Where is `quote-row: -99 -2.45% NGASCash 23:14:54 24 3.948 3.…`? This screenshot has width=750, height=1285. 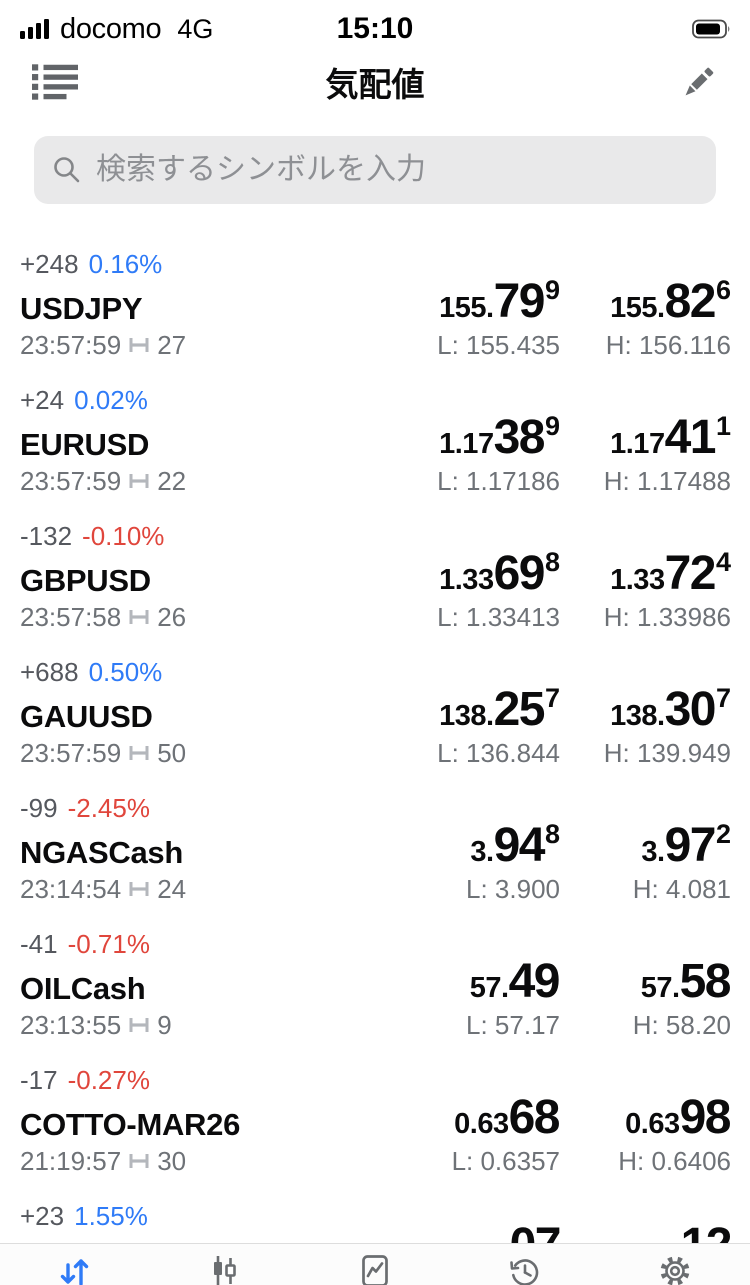
quote-row: -99 -2.45% NGASCash 23:14:54 24 3.948 3.… is located at coordinates (375, 856).